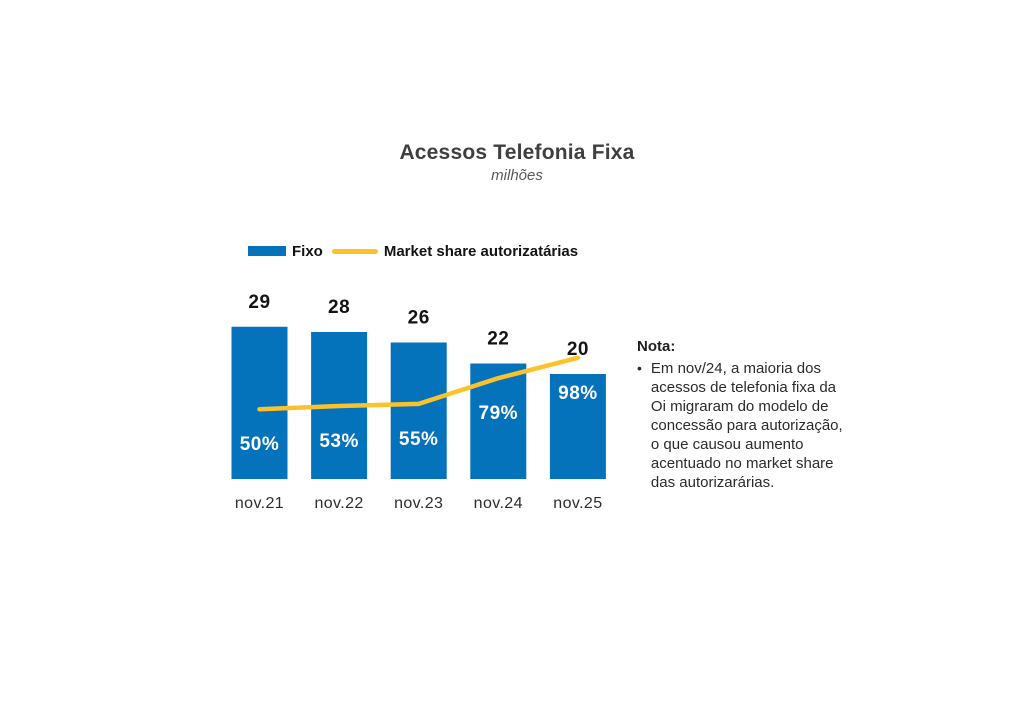 Image resolution: width=1024 pixels, height=709 pixels. What do you see at coordinates (498, 339) in the screenshot?
I see `bar-value-label: 22` at bounding box center [498, 339].